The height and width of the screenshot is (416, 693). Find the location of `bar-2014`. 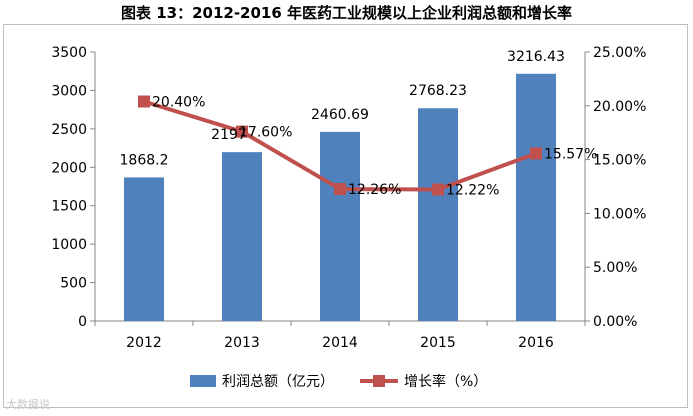

bar-2014 is located at coordinates (340, 226).